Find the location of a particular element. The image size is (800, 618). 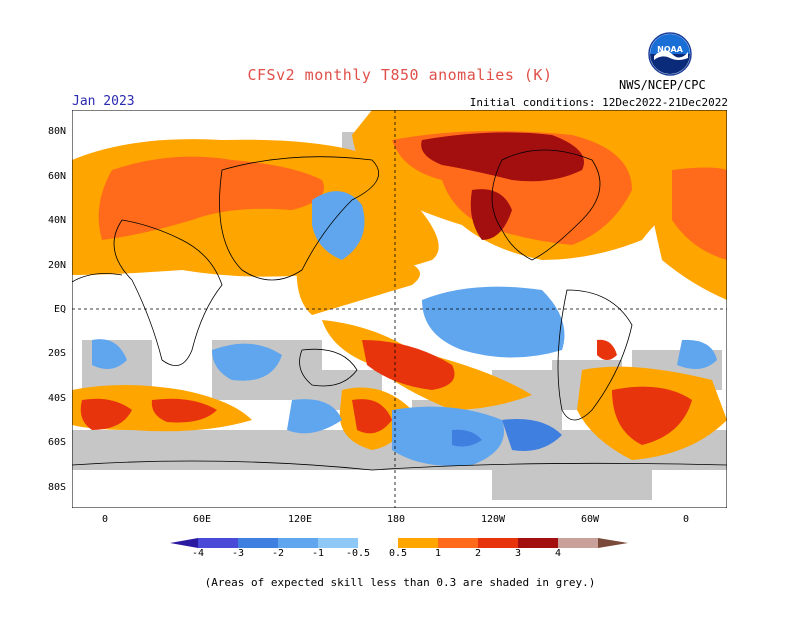

colorbar-label-pos05: 0.5 is located at coordinates (398, 553).